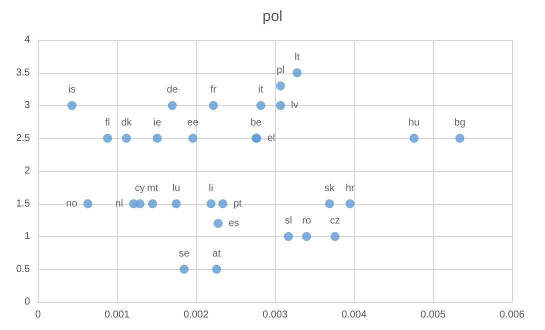  What do you see at coordinates (38, 315) in the screenshot?
I see `x-tick-label: 0` at bounding box center [38, 315].